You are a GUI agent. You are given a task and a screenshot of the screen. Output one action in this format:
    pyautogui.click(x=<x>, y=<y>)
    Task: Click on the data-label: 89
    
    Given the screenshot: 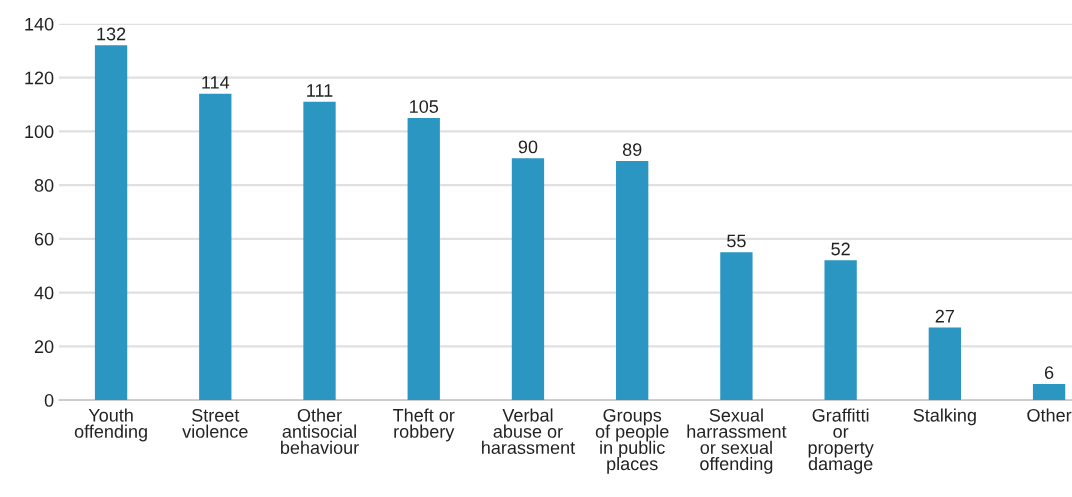 What is the action you would take?
    pyautogui.click(x=632, y=149)
    